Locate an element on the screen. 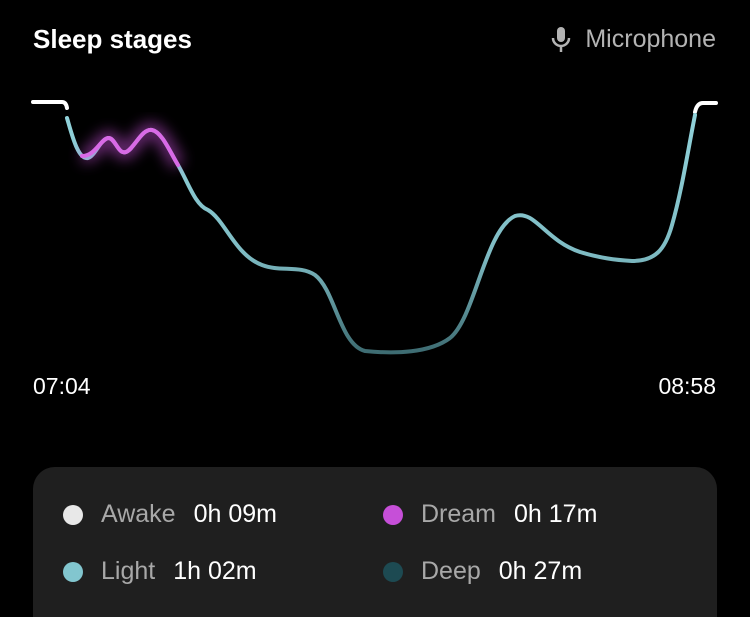 This screenshot has width=750, height=617. mic-icon is located at coordinates (561, 39).